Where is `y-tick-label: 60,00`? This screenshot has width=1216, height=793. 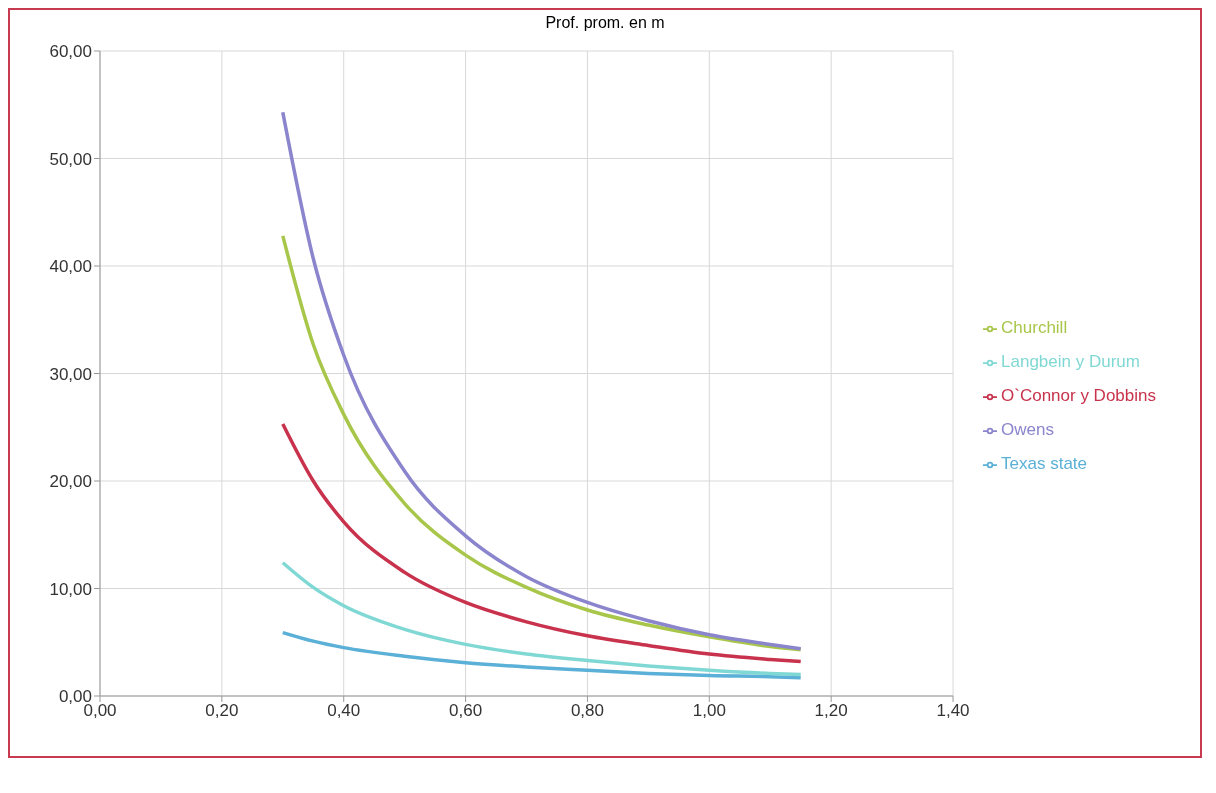 y-tick-label: 60,00 is located at coordinates (70, 52).